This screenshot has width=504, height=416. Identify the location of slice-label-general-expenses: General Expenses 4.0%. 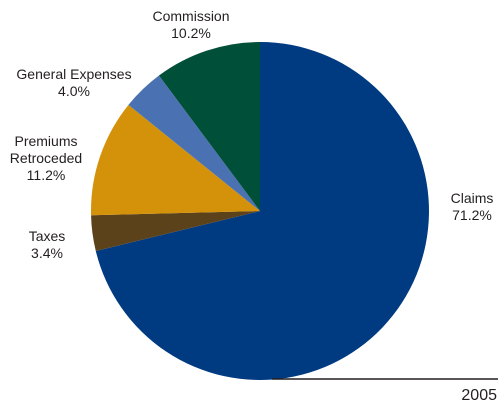
(73, 82).